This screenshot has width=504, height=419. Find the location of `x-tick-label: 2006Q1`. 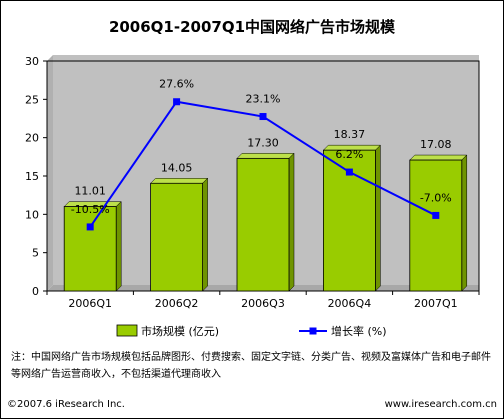

x-tick-label: 2006Q1 is located at coordinates (90, 303).